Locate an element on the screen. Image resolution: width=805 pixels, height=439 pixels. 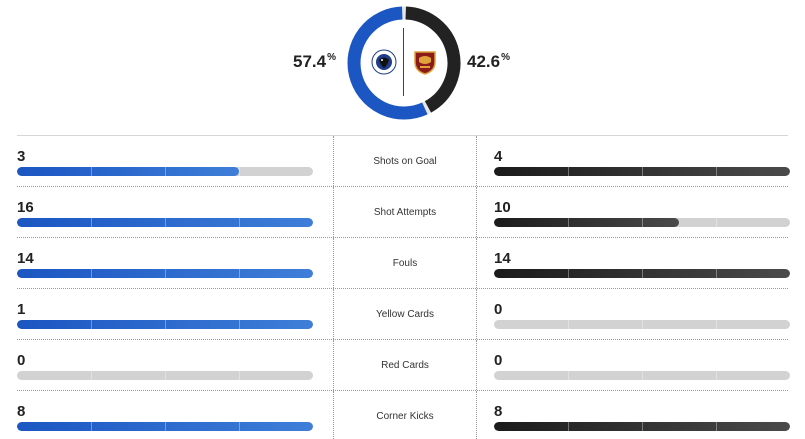
stat-label-cell: Yellow Cards is located at coordinates (405, 314).